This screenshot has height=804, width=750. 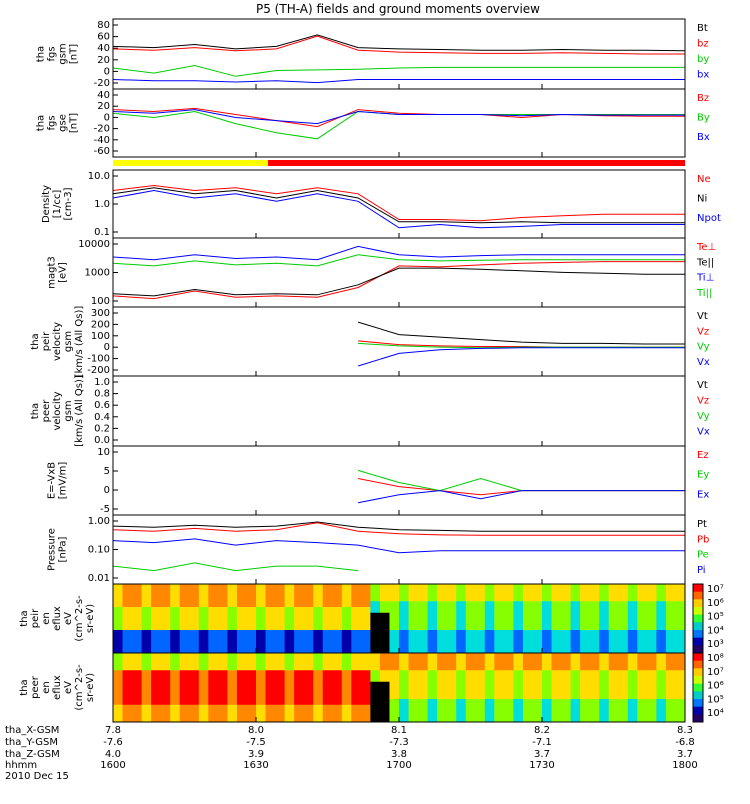 What do you see at coordinates (703, 455) in the screenshot?
I see `legend-label: Ez` at bounding box center [703, 455].